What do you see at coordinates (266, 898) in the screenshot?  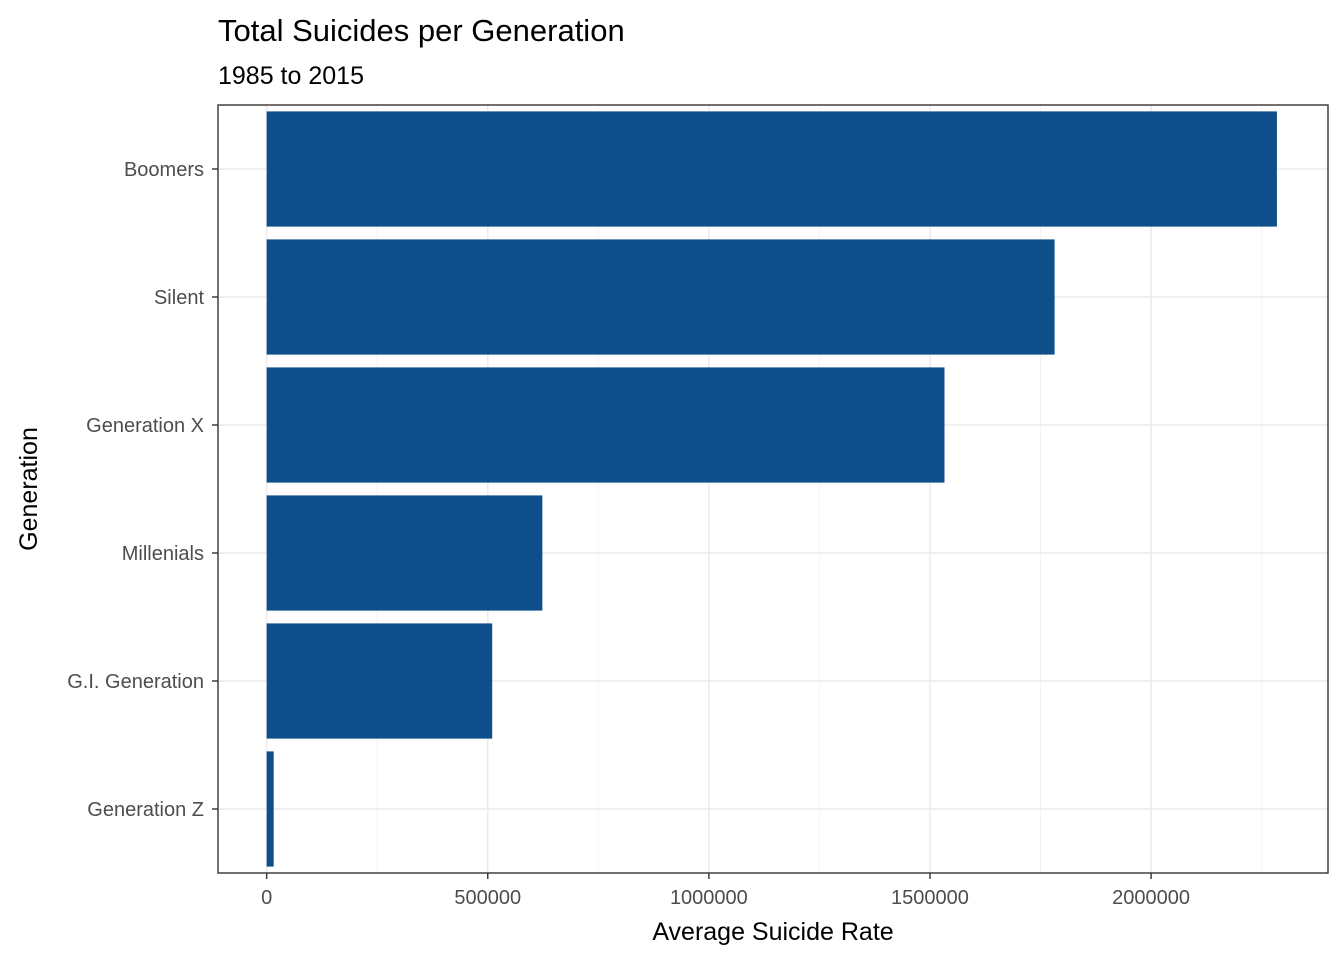 I see `x-tick-label: 0` at bounding box center [266, 898].